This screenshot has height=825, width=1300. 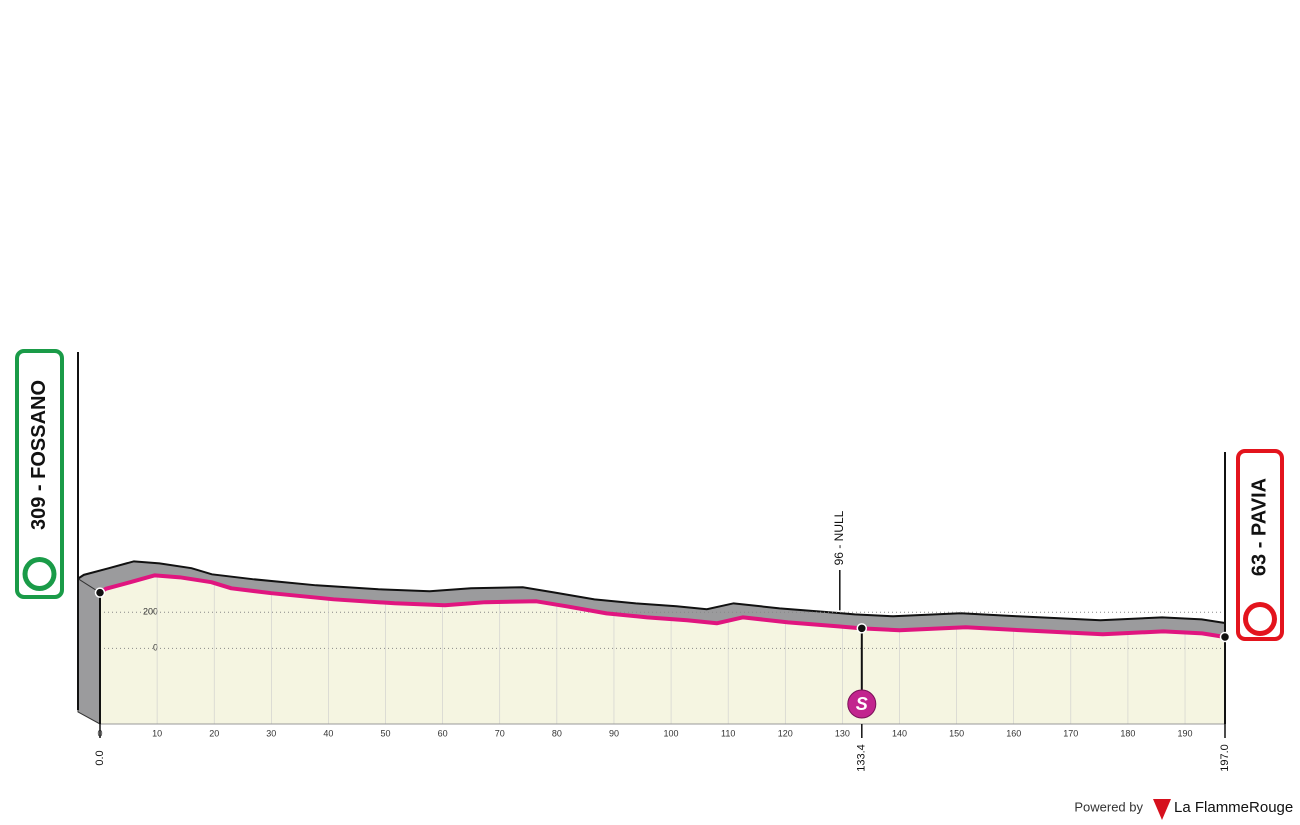 I want to click on brand: La FlammeRouge, so click(x=1233, y=807).